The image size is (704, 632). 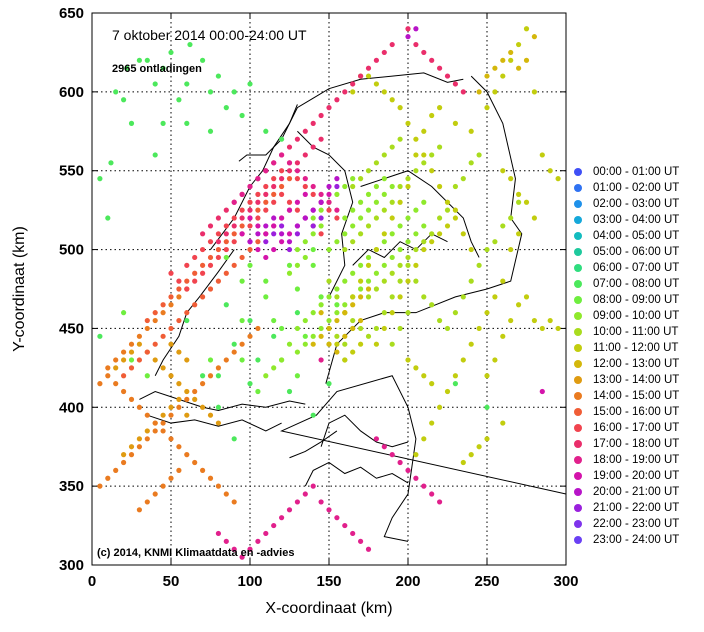 What do you see at coordinates (71, 328) in the screenshot?
I see `y-tick-label: 450` at bounding box center [71, 328].